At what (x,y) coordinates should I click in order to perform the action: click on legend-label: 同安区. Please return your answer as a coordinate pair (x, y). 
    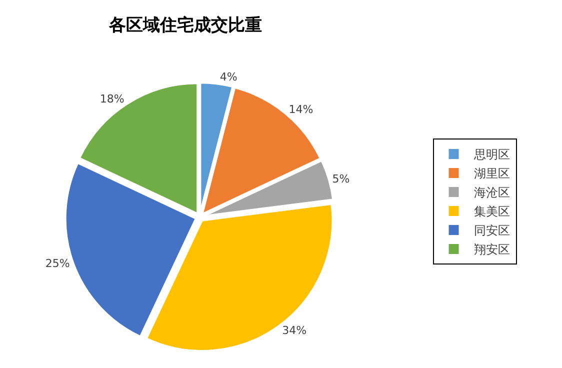
    Looking at the image, I should click on (492, 231).